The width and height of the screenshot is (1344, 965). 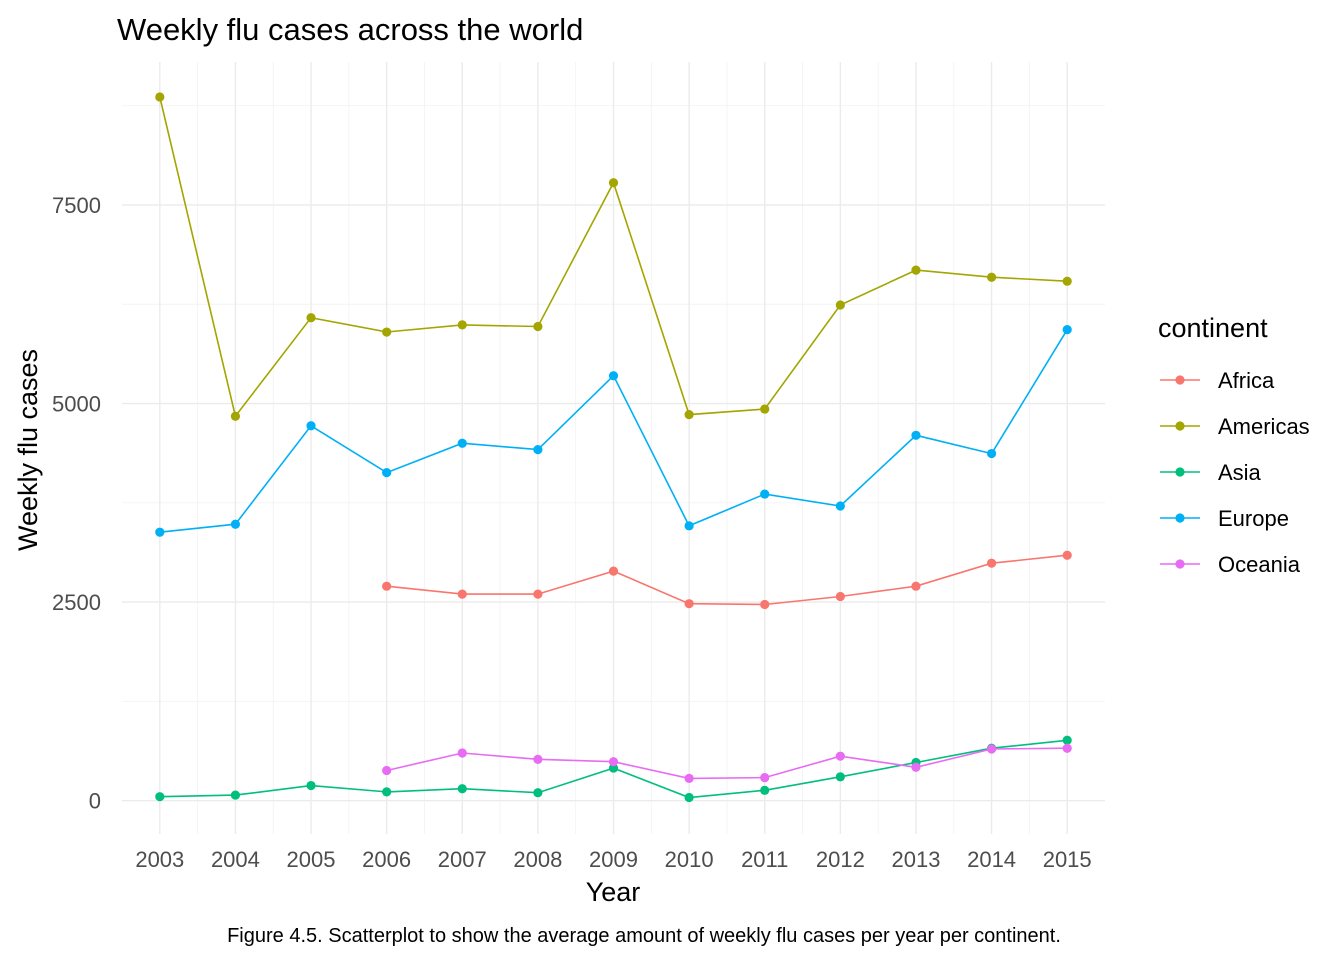 What do you see at coordinates (915, 859) in the screenshot?
I see `x-tick-label: 2013` at bounding box center [915, 859].